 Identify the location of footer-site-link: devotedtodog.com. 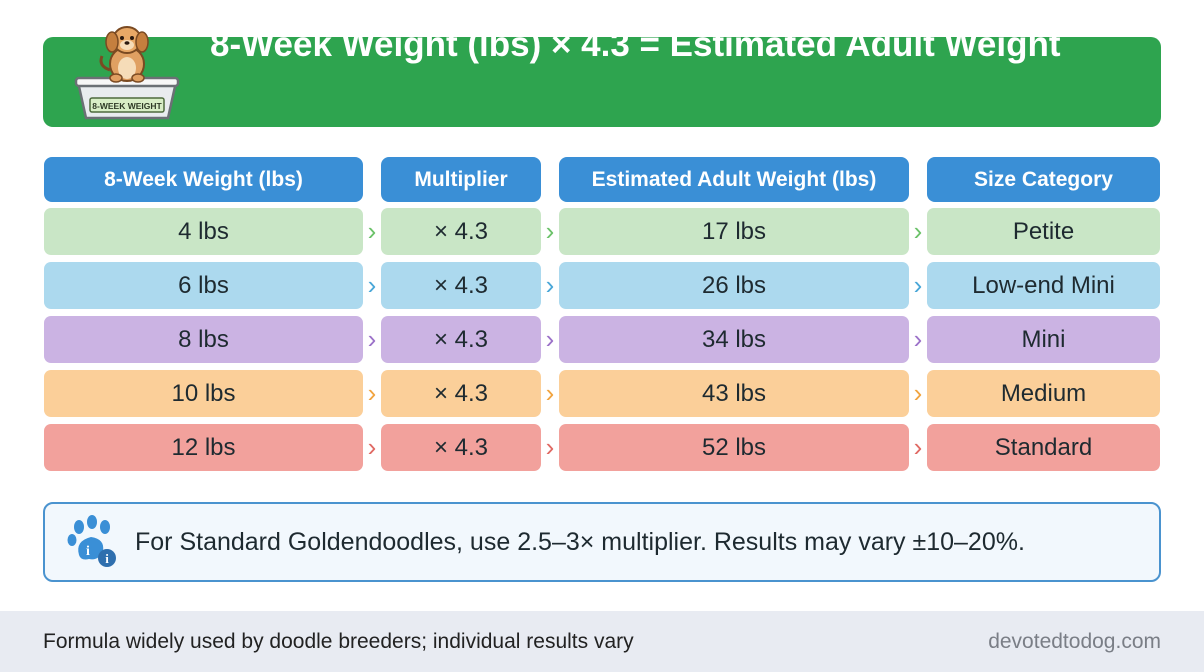
(1074, 641).